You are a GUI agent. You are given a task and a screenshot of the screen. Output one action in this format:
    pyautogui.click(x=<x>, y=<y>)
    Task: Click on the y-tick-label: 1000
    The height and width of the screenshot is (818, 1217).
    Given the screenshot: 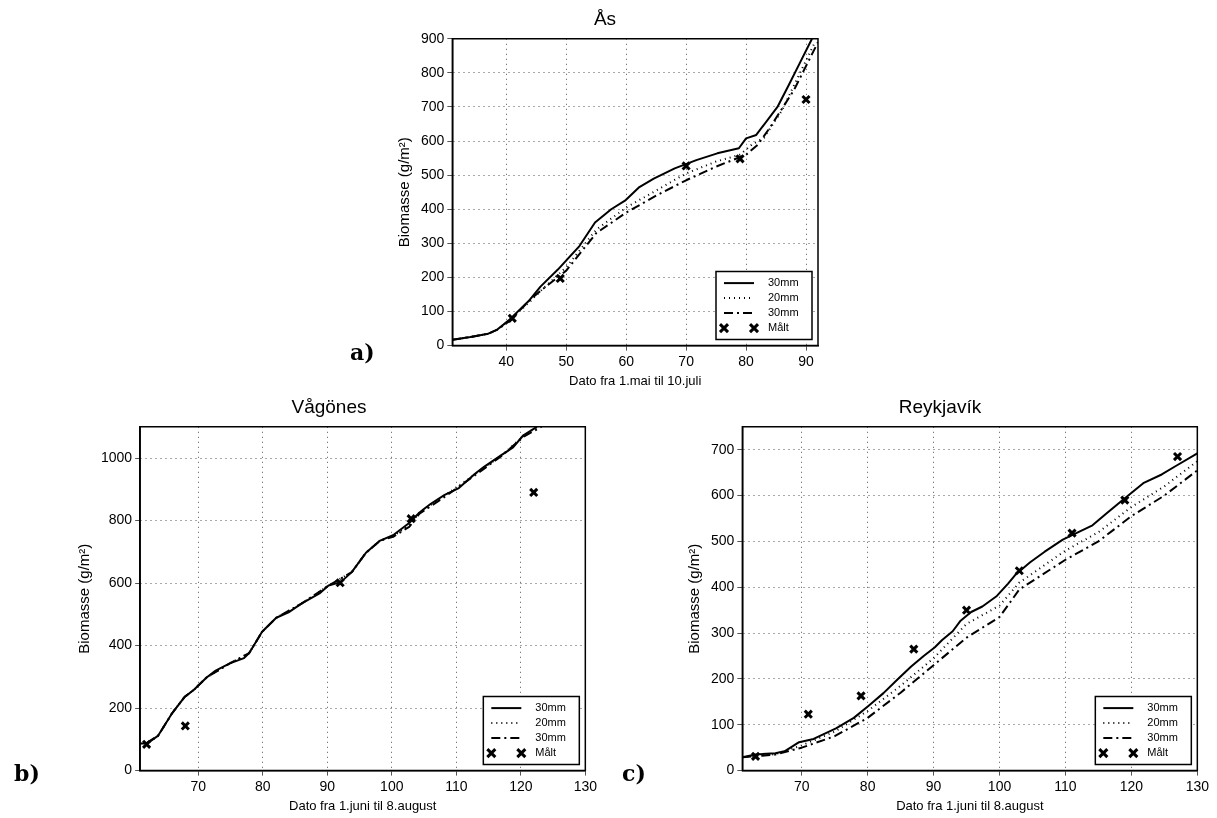 What is the action you would take?
    pyautogui.click(x=116, y=456)
    